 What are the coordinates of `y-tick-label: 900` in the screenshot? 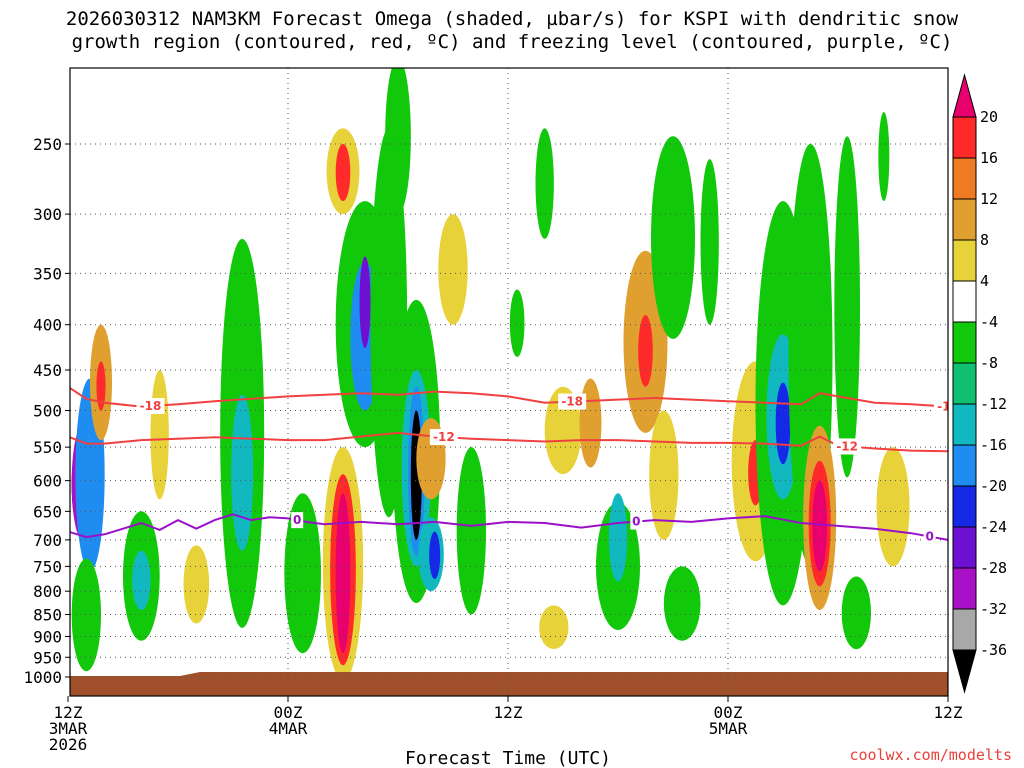 It's located at (47, 636).